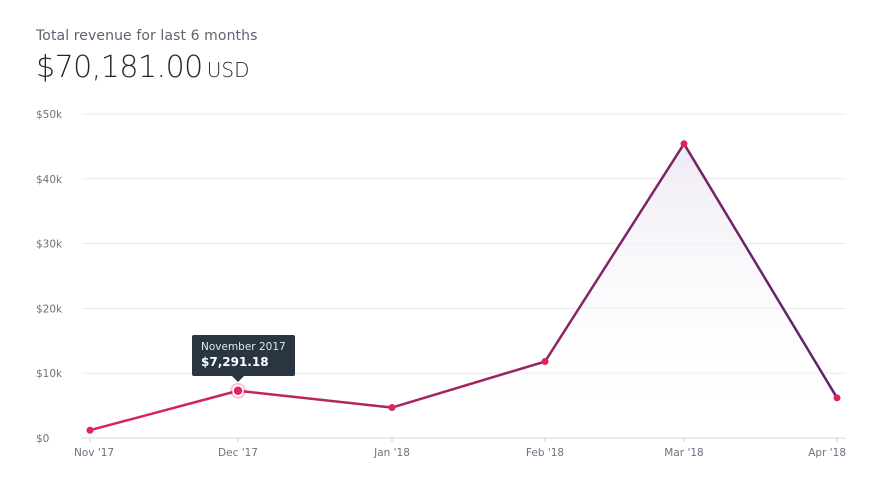 The width and height of the screenshot is (880, 495). What do you see at coordinates (235, 361) in the screenshot?
I see `tooltip-value: $7,291.18` at bounding box center [235, 361].